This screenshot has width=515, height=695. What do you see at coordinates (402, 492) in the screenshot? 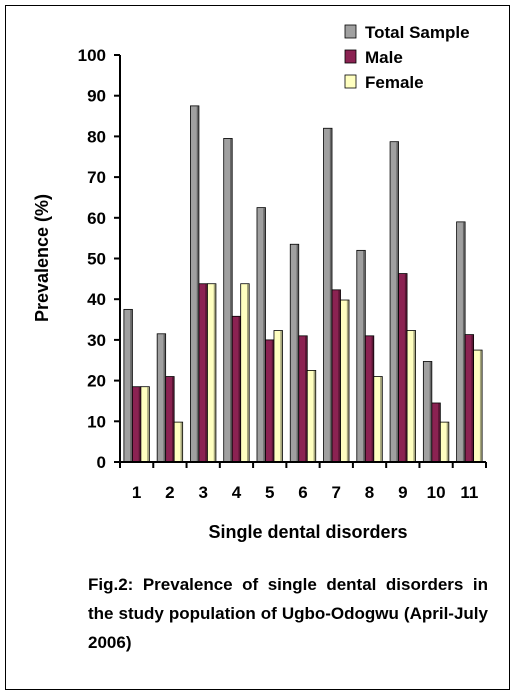
I see `x-tick-label: 9` at bounding box center [402, 492].